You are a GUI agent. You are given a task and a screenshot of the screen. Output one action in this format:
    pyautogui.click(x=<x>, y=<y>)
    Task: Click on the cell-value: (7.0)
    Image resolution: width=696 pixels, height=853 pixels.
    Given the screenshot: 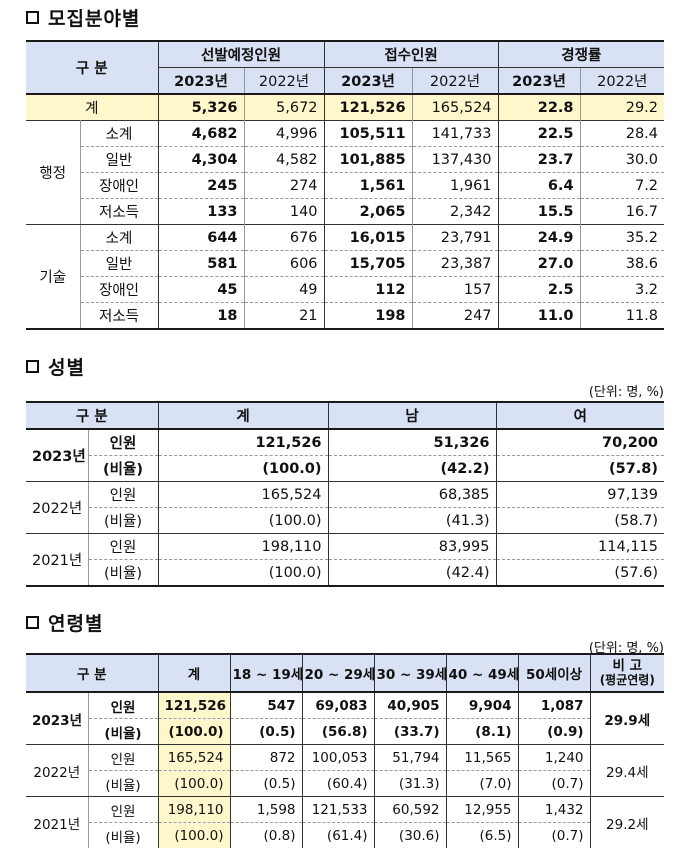 What is the action you would take?
    pyautogui.click(x=482, y=783)
    